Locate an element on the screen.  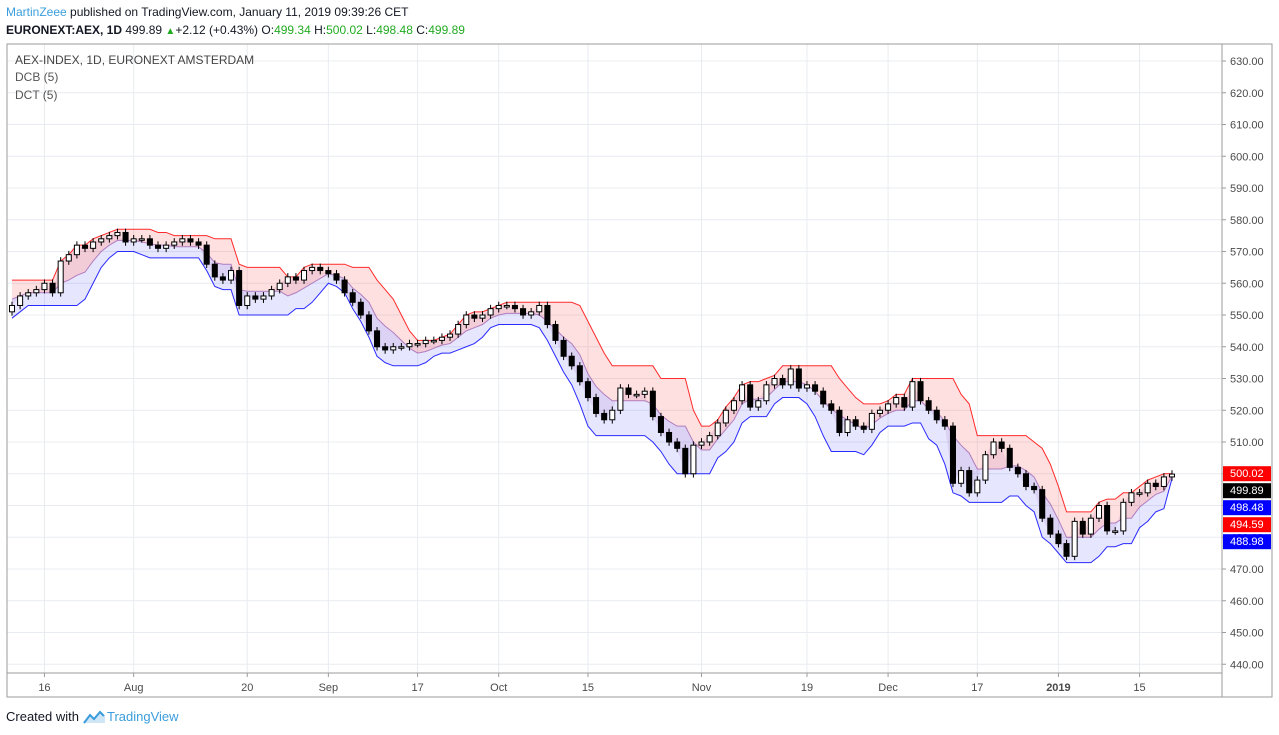
legend-dct: DCT (5) is located at coordinates (36, 95).